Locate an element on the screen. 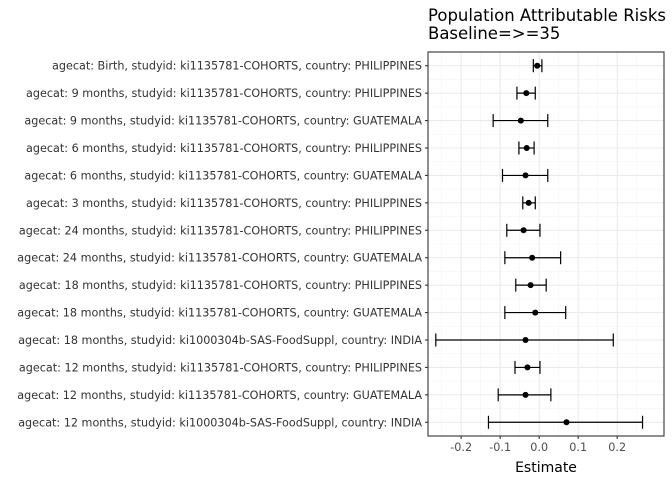 This screenshot has height=480, width=672. x-tick-label: -0.1 is located at coordinates (500, 447).